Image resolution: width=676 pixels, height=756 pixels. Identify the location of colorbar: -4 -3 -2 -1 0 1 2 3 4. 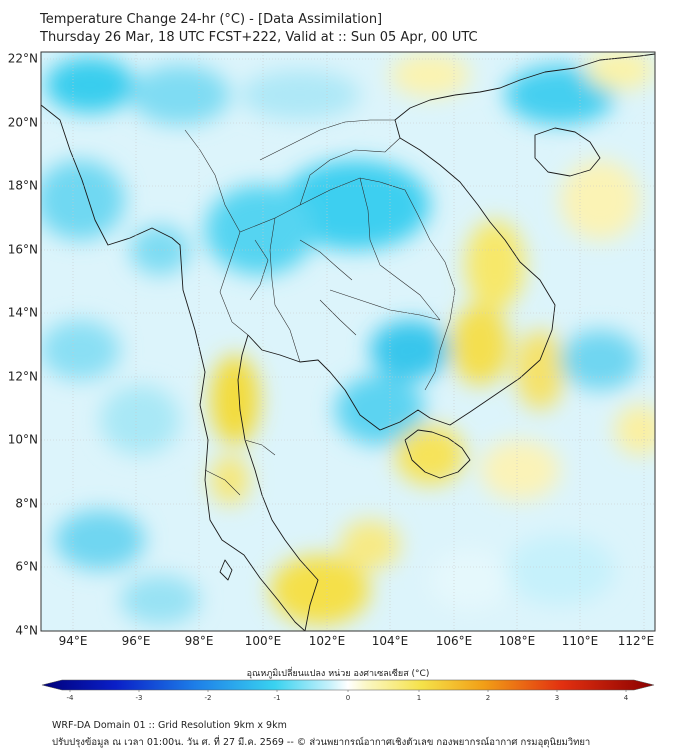
(348, 690).